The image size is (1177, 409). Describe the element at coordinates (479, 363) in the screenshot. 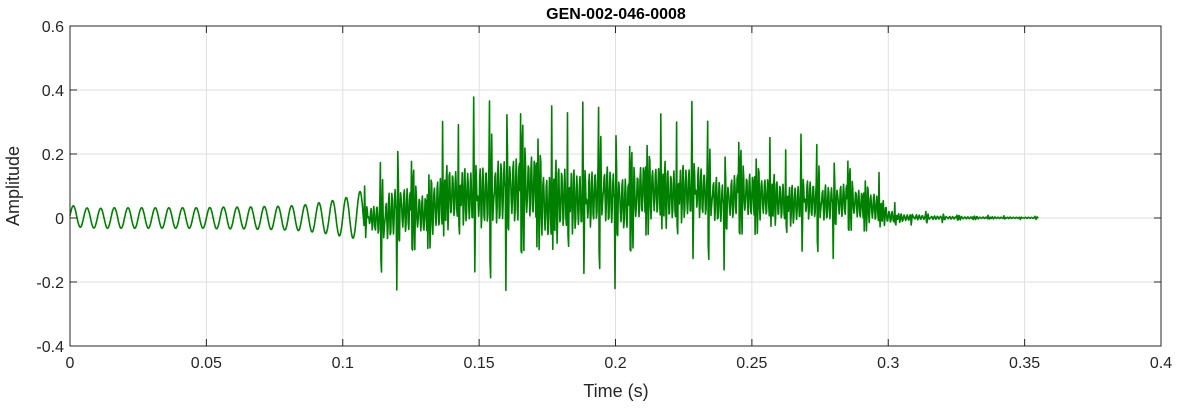

I see `x-tick-label: 0.15` at that location.